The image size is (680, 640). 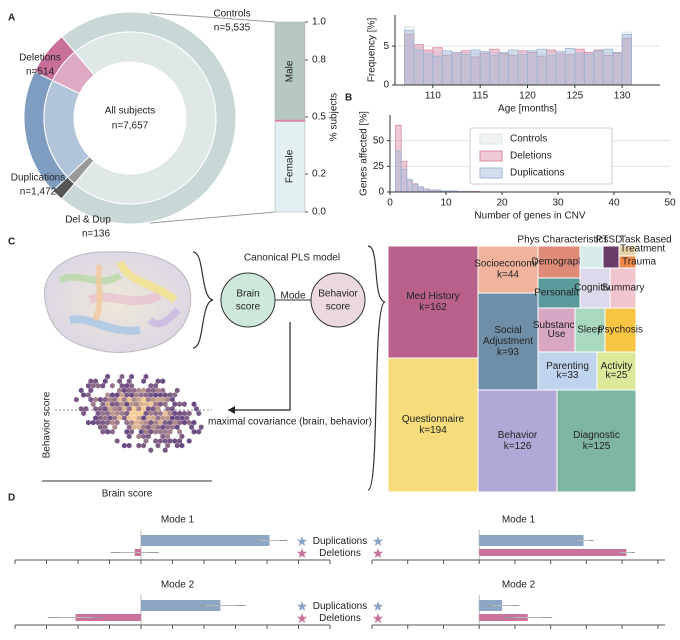 I want to click on treemap-label: Trauma, so click(x=639, y=262).